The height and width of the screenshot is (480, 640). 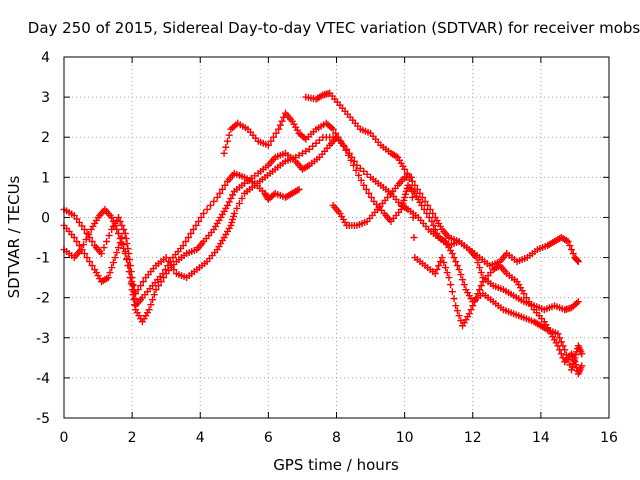 What do you see at coordinates (45, 138) in the screenshot?
I see `y-tick-label: 2` at bounding box center [45, 138].